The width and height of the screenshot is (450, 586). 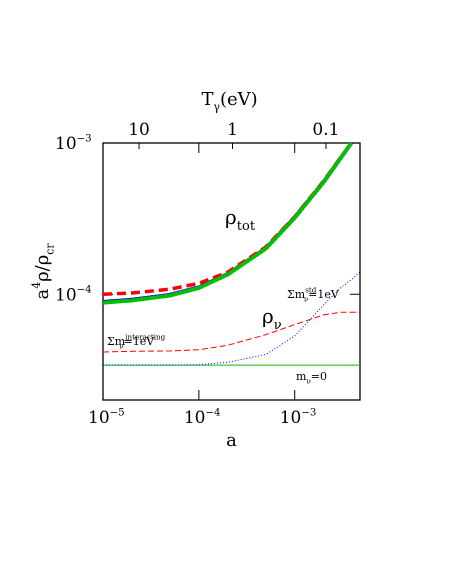 What do you see at coordinates (212, 412) in the screenshot?
I see `x-tick-label-part: −4` at bounding box center [212, 412].